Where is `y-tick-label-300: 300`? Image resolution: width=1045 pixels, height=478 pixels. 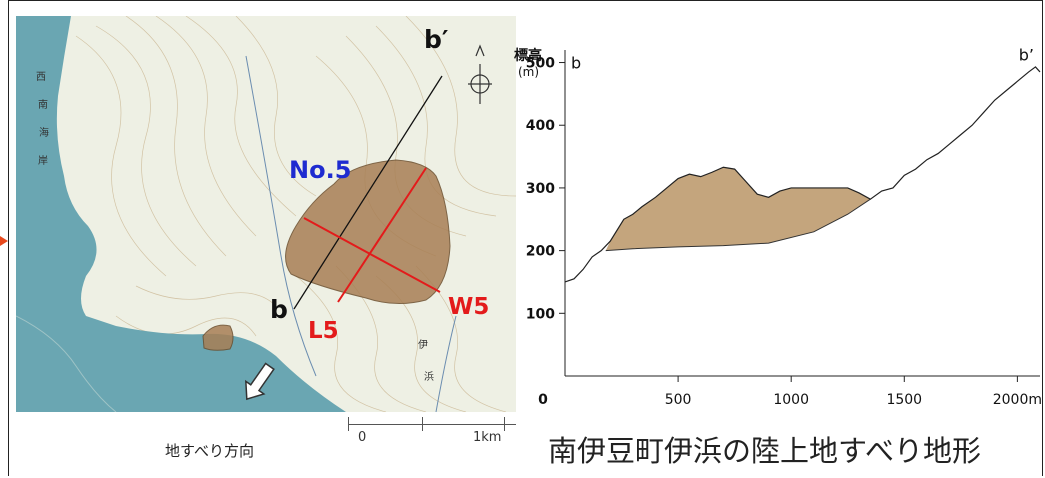
y-tick-label-300: 300 is located at coordinates (540, 189).